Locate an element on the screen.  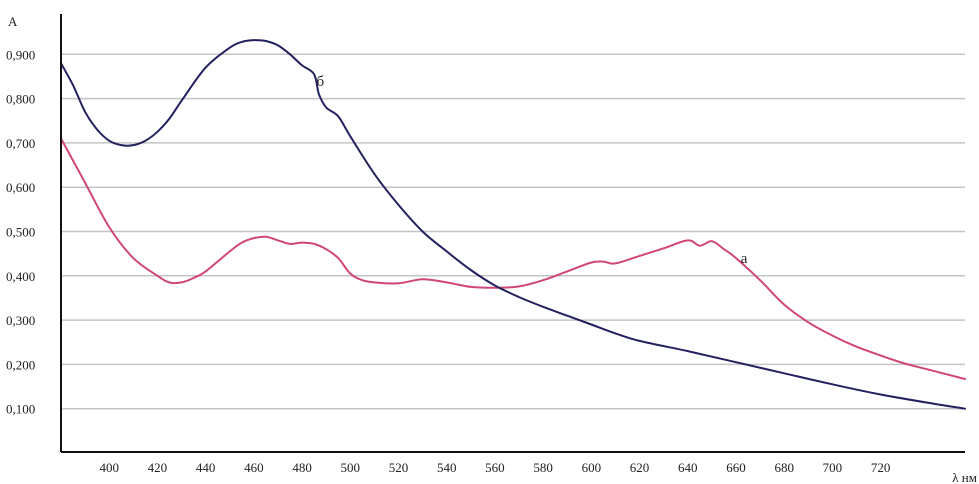
y-tick-label: 0,500 is located at coordinates (20, 232).